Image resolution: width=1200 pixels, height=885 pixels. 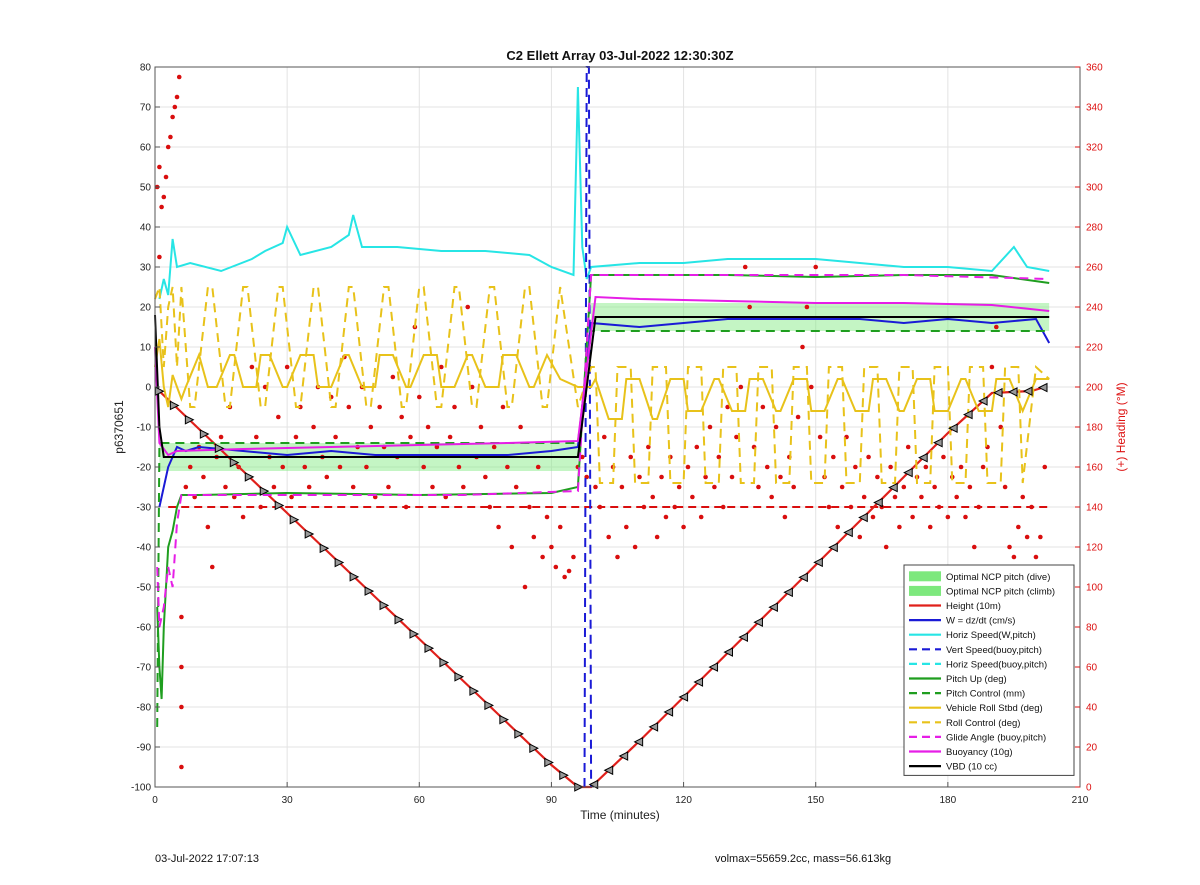 What do you see at coordinates (119, 427) in the screenshot?
I see `y-axis-label: p6370651` at bounding box center [119, 427].